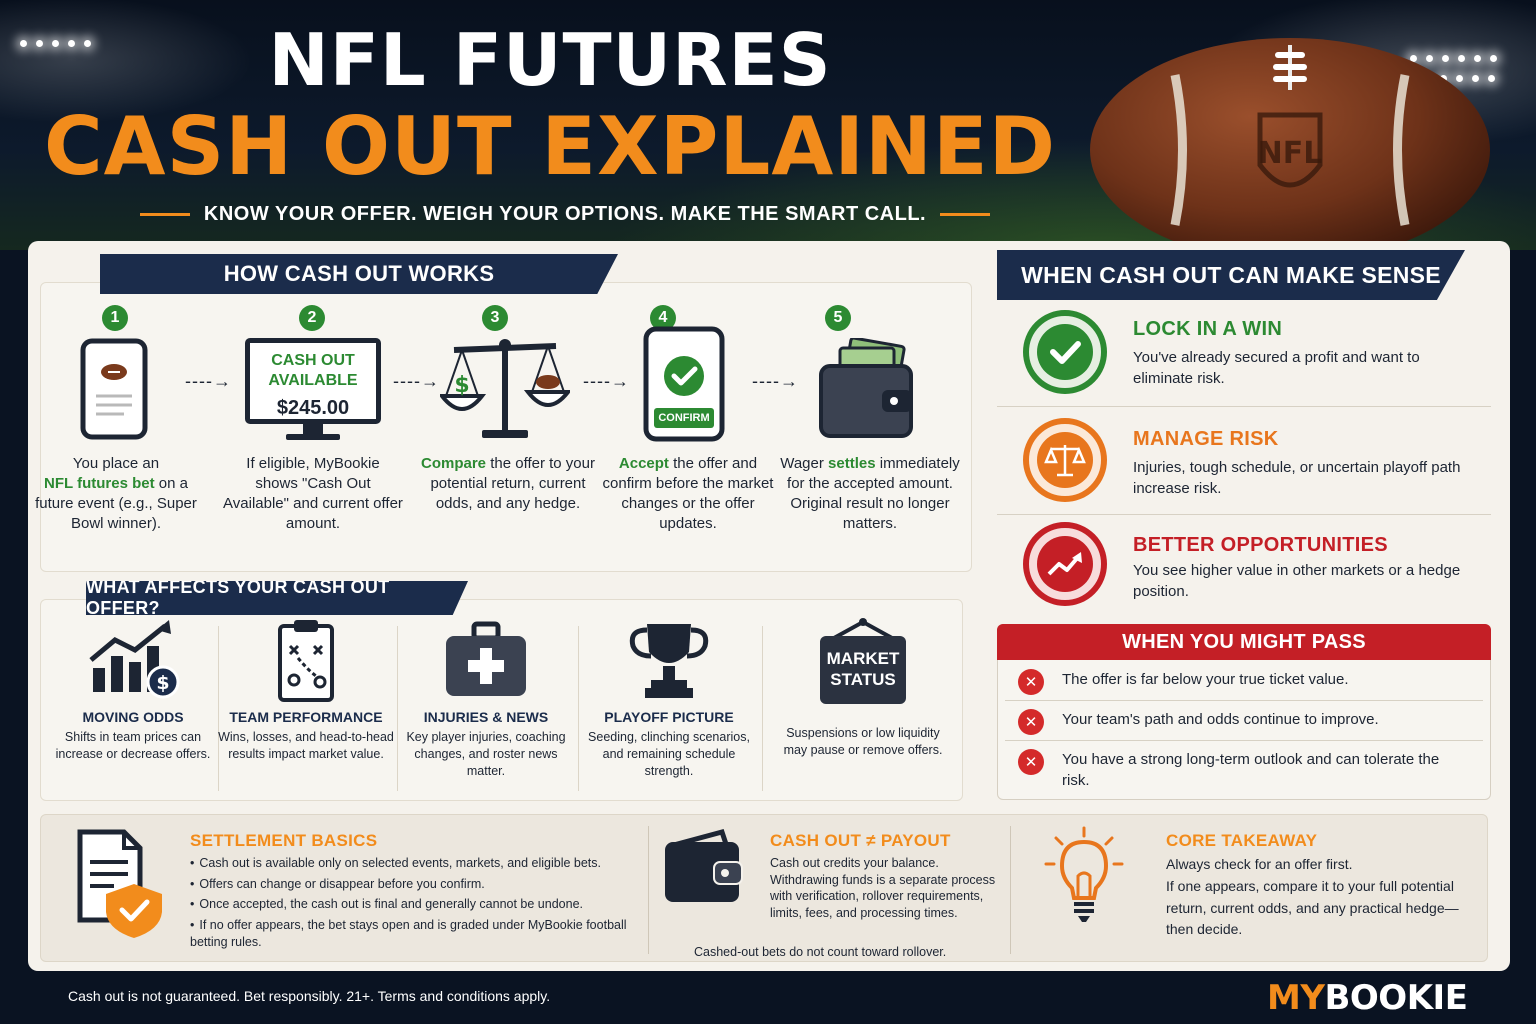 Image resolution: width=1536 pixels, height=1024 pixels. Describe the element at coordinates (684, 418) in the screenshot. I see `confirm-button-label: CONFIRM` at that location.